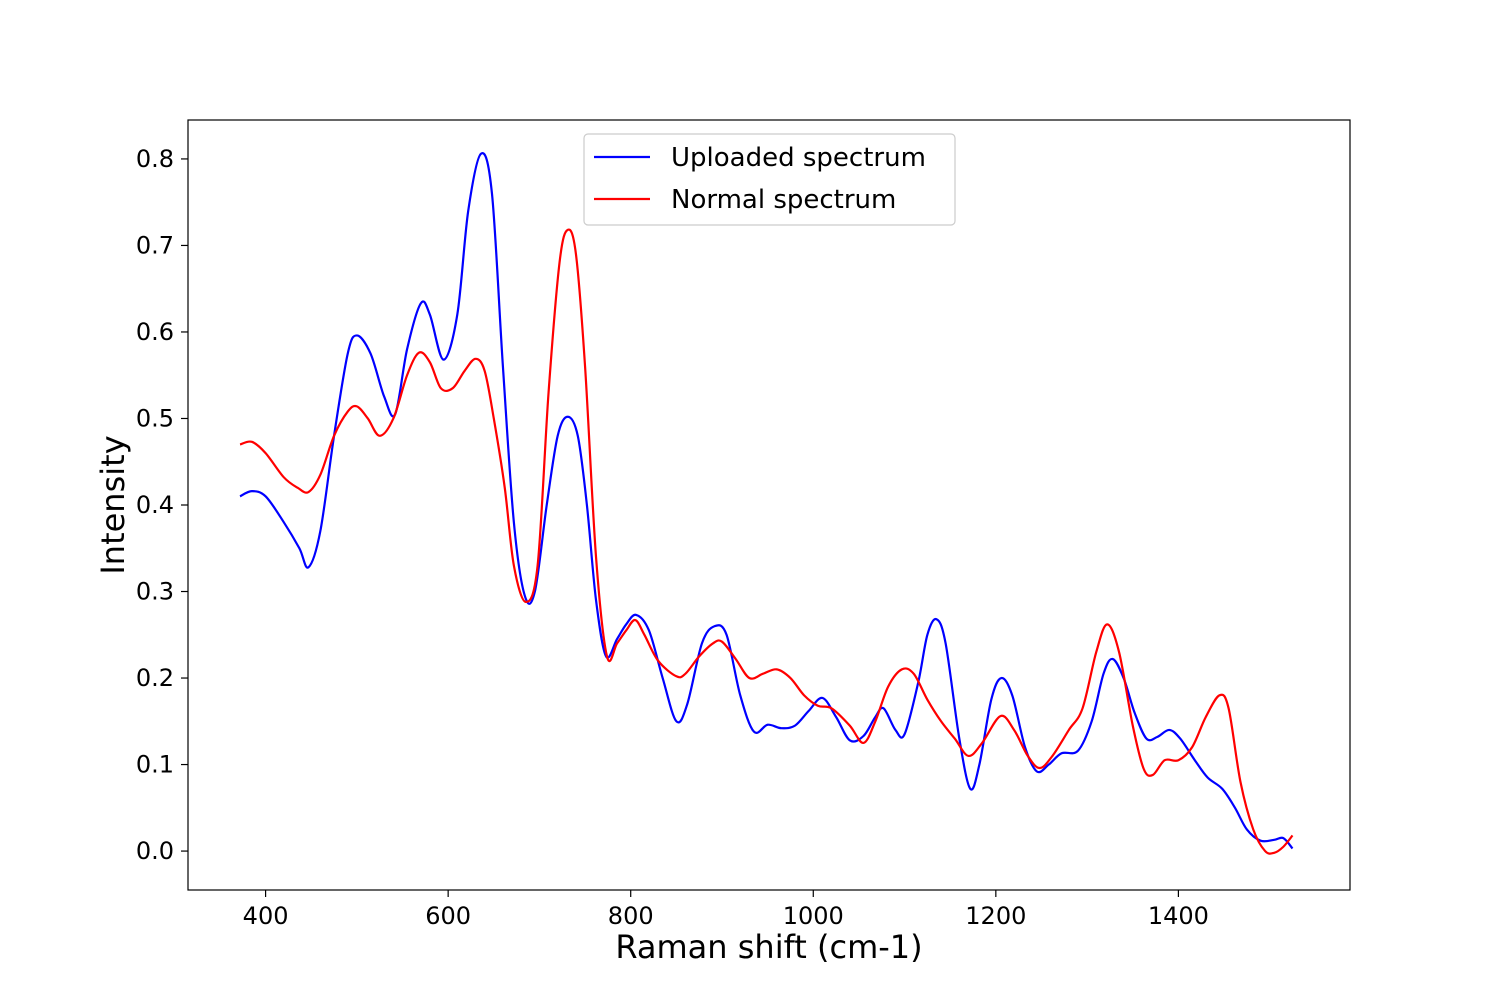 The image size is (1500, 1000). What do you see at coordinates (155, 418) in the screenshot?
I see `y-tick-label: 0.5` at bounding box center [155, 418].